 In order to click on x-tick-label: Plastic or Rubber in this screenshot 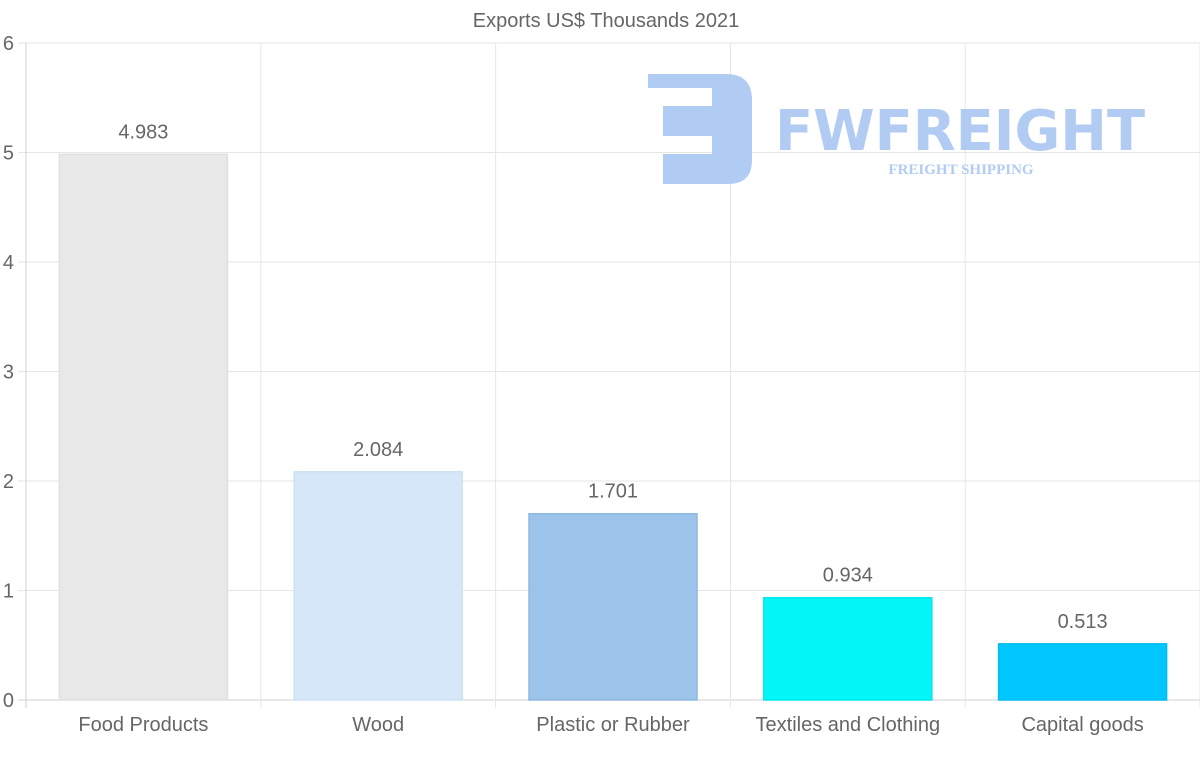, I will do `click(613, 725)`.